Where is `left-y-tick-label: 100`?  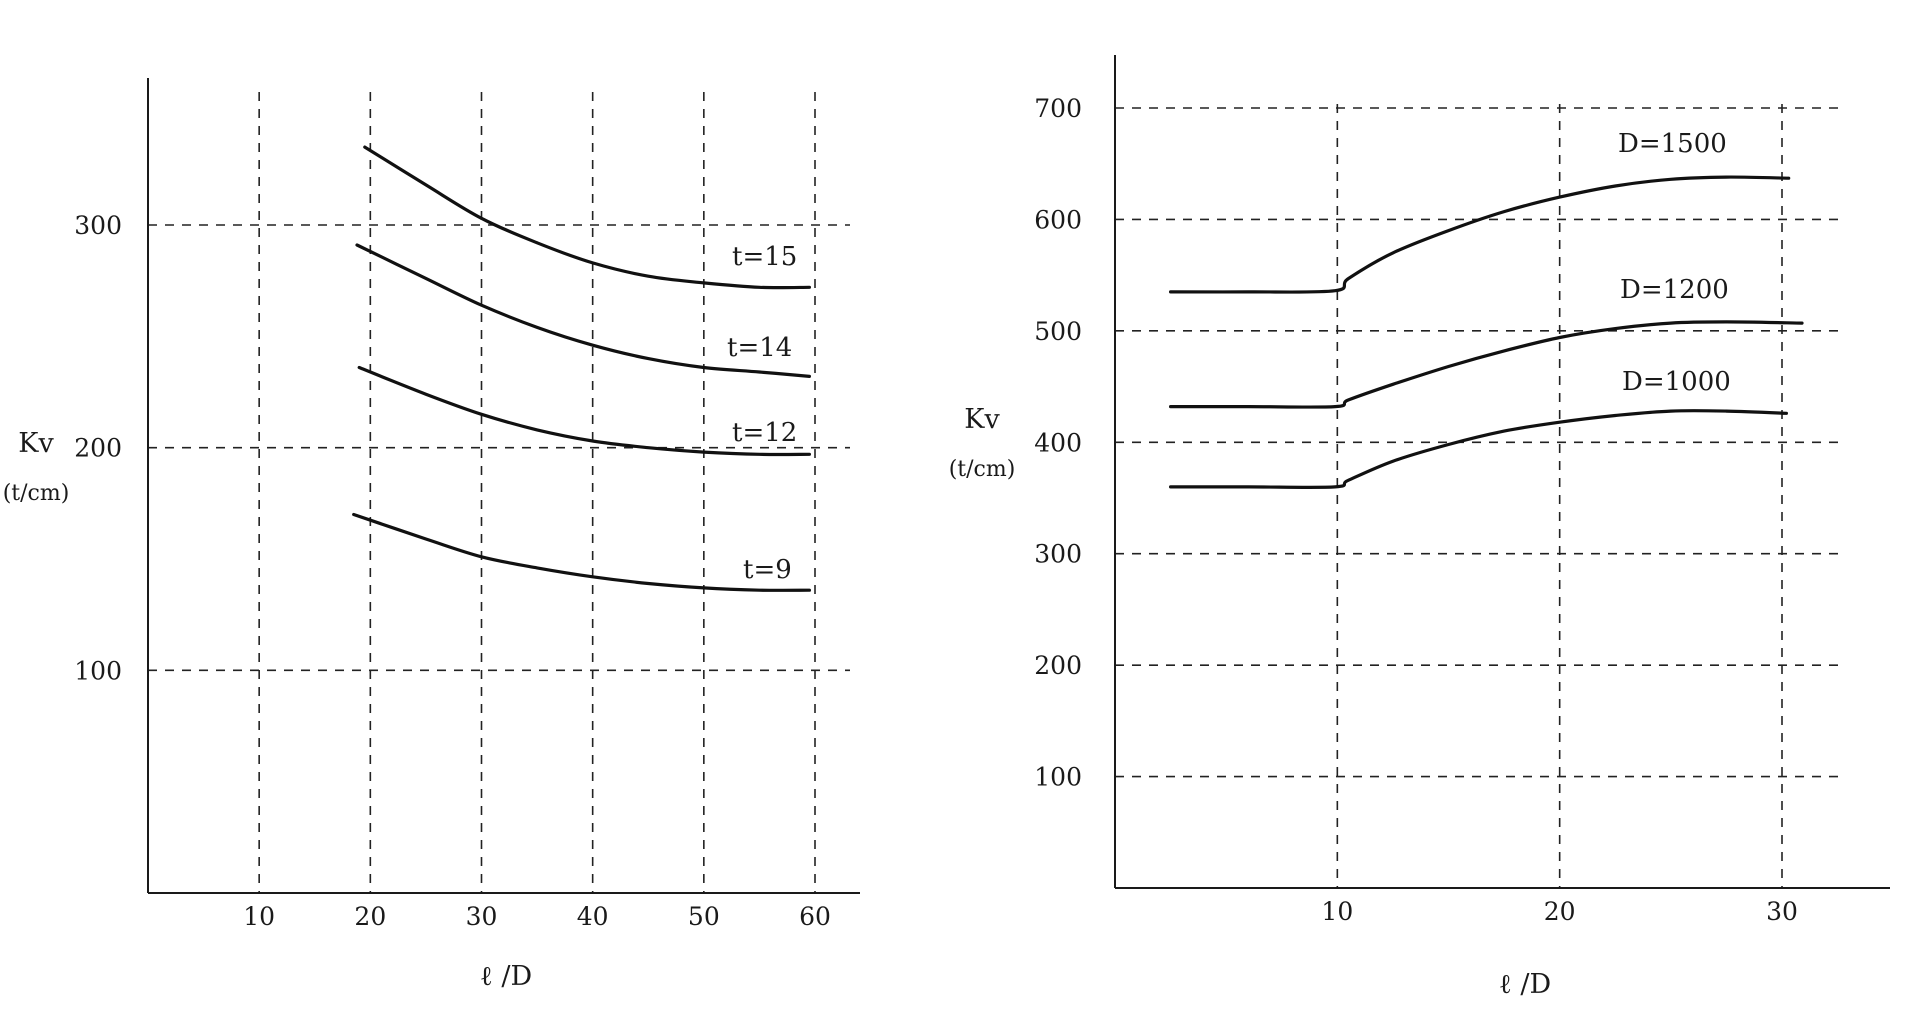 left-y-tick-label: 100 is located at coordinates (98, 670).